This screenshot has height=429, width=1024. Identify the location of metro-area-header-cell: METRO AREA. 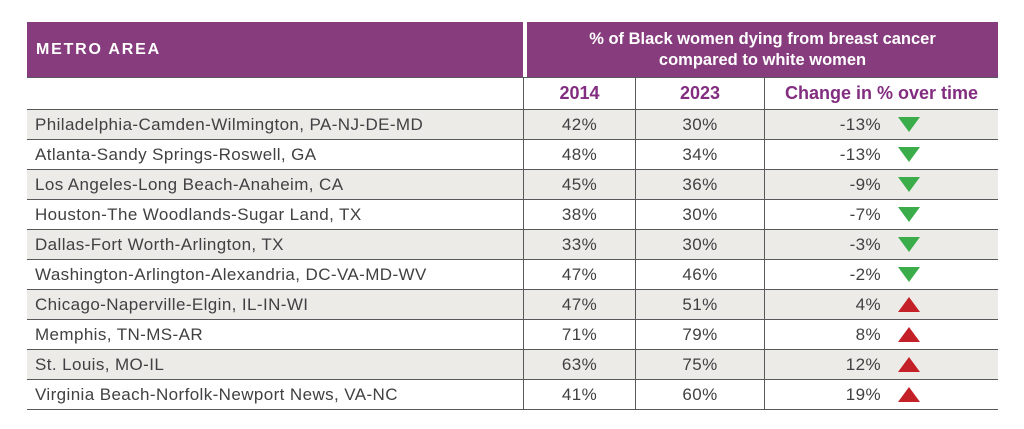
(275, 49).